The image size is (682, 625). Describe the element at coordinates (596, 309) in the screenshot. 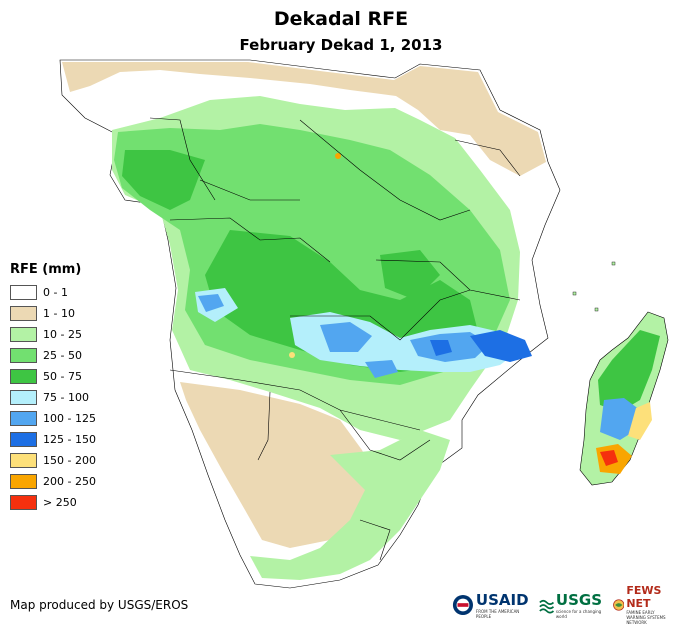

I see `island-mascarene` at that location.